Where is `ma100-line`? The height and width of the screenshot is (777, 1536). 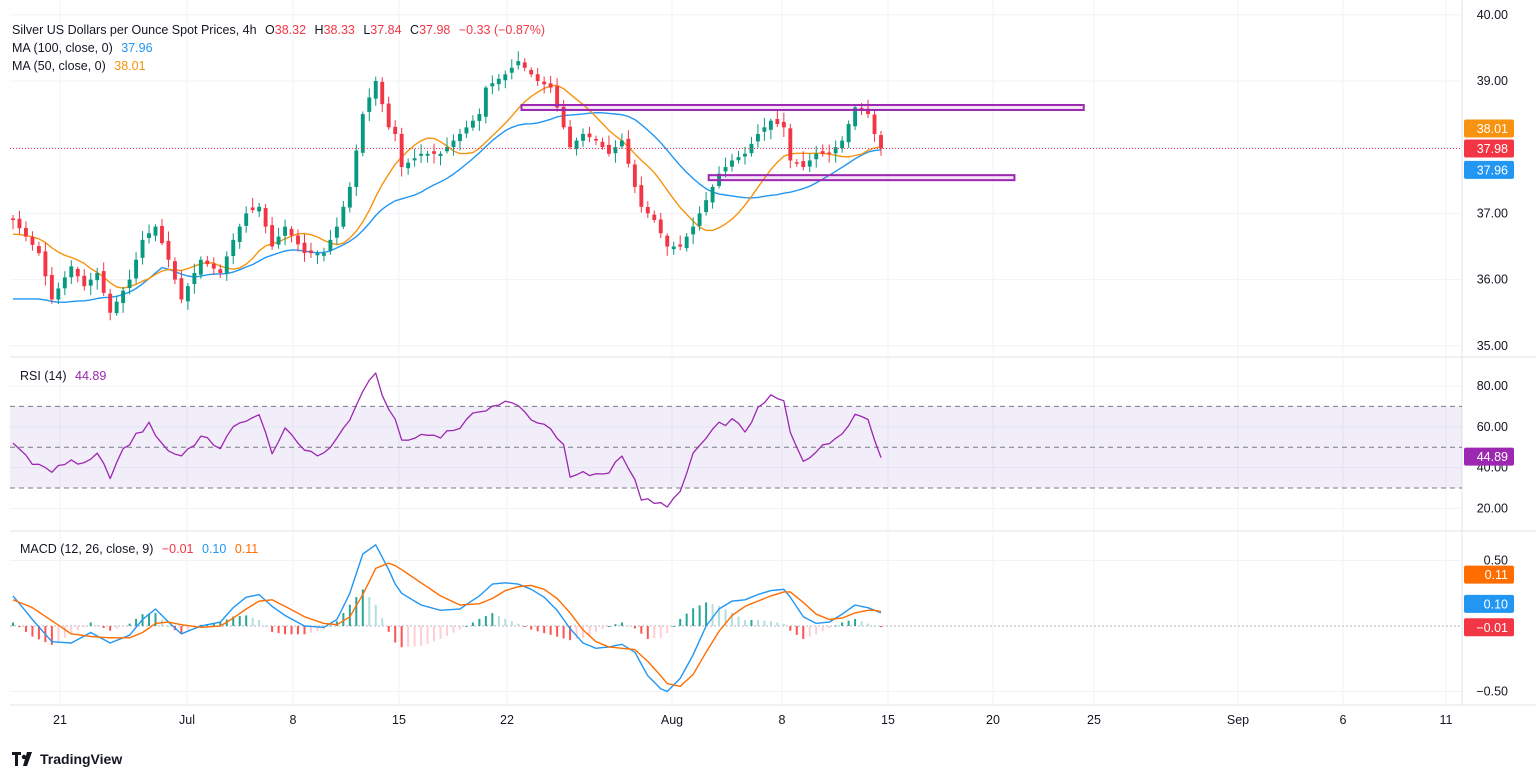
ma100-line is located at coordinates (447, 207).